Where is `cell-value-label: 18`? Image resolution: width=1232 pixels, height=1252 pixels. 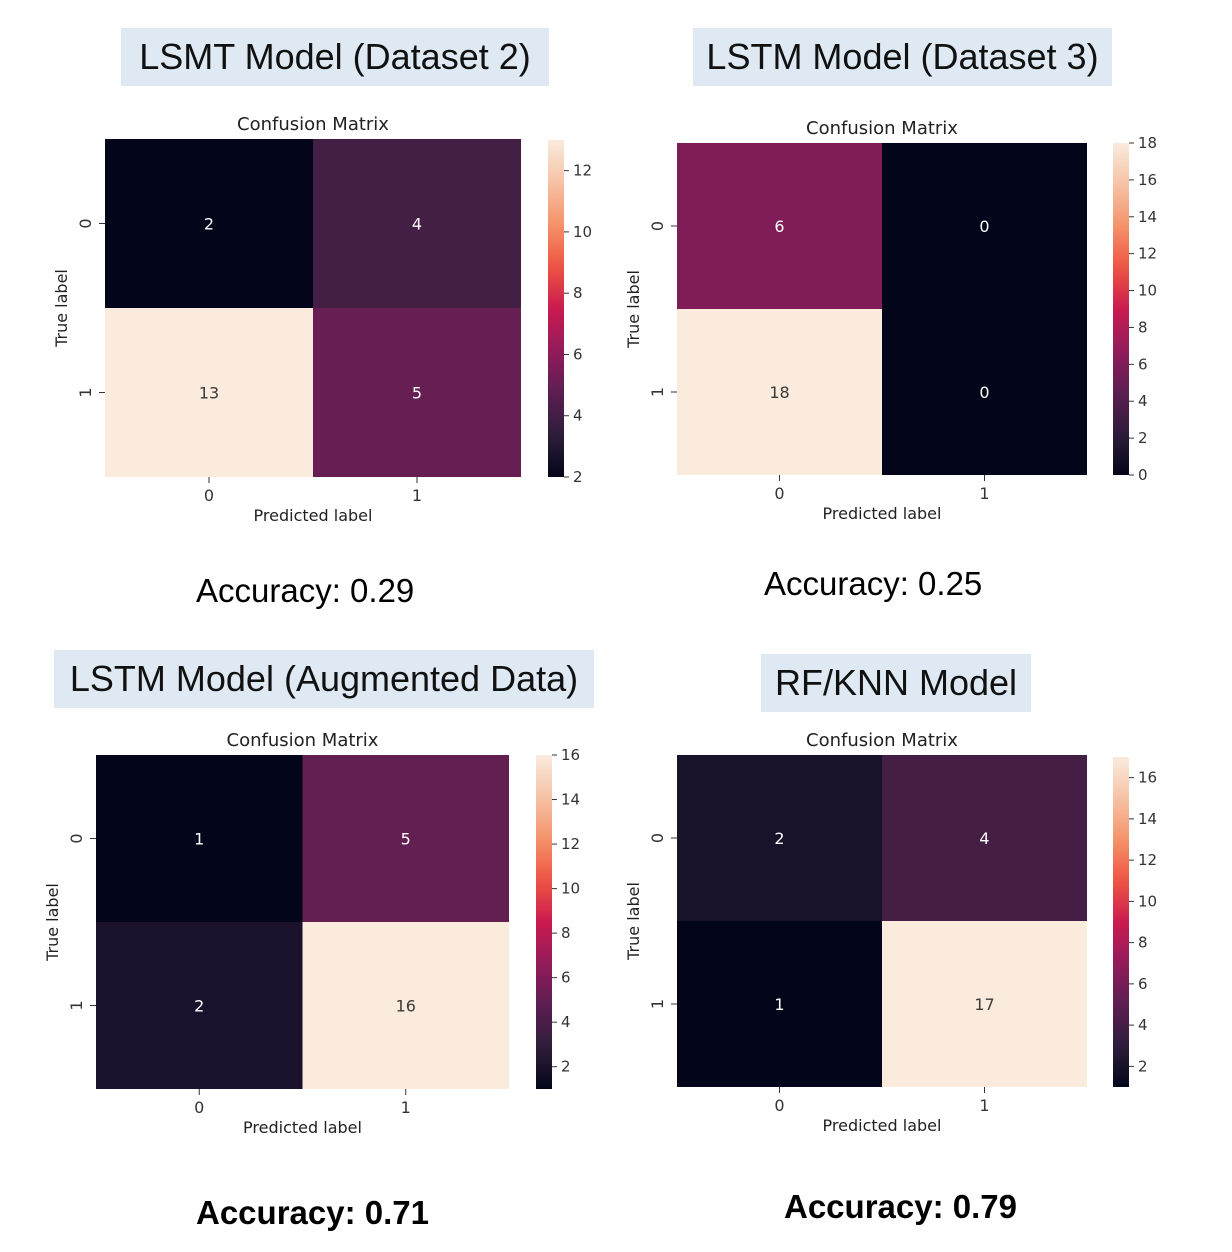 cell-value-label: 18 is located at coordinates (779, 392).